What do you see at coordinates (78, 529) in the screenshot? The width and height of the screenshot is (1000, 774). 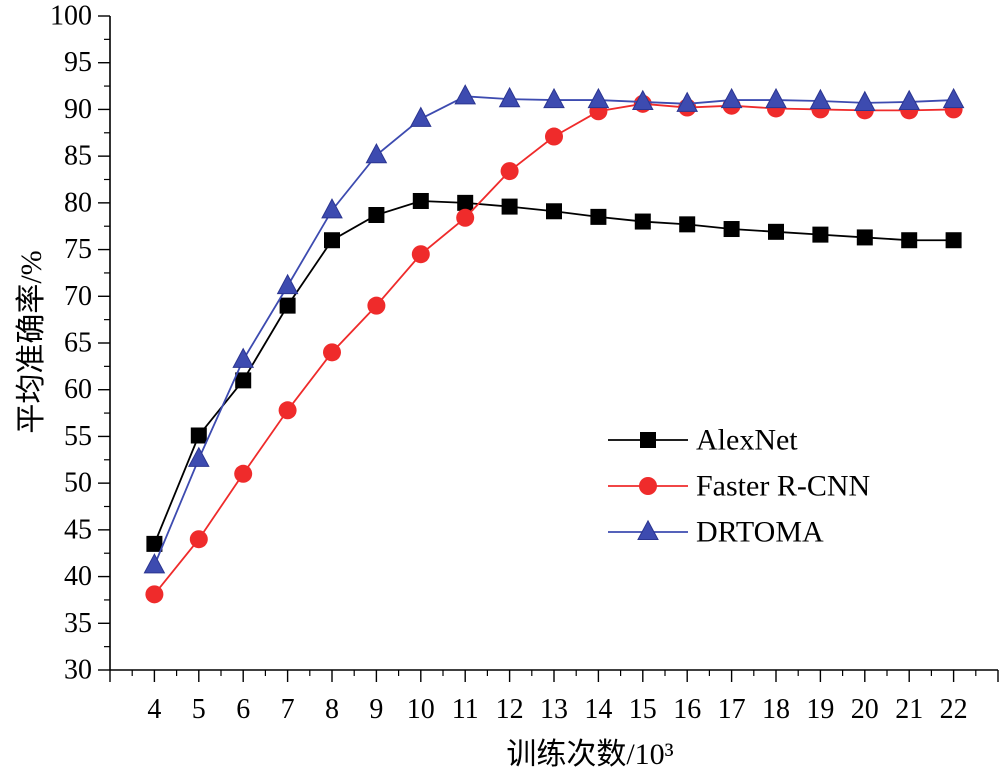 I see `y-tick-label: 45` at bounding box center [78, 529].